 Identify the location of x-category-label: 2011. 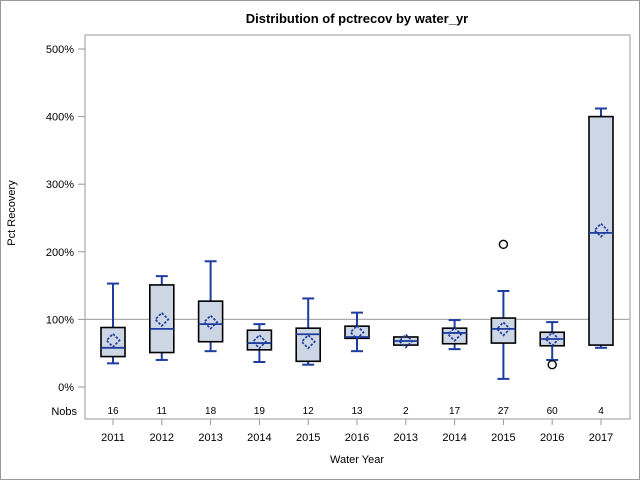
(113, 438).